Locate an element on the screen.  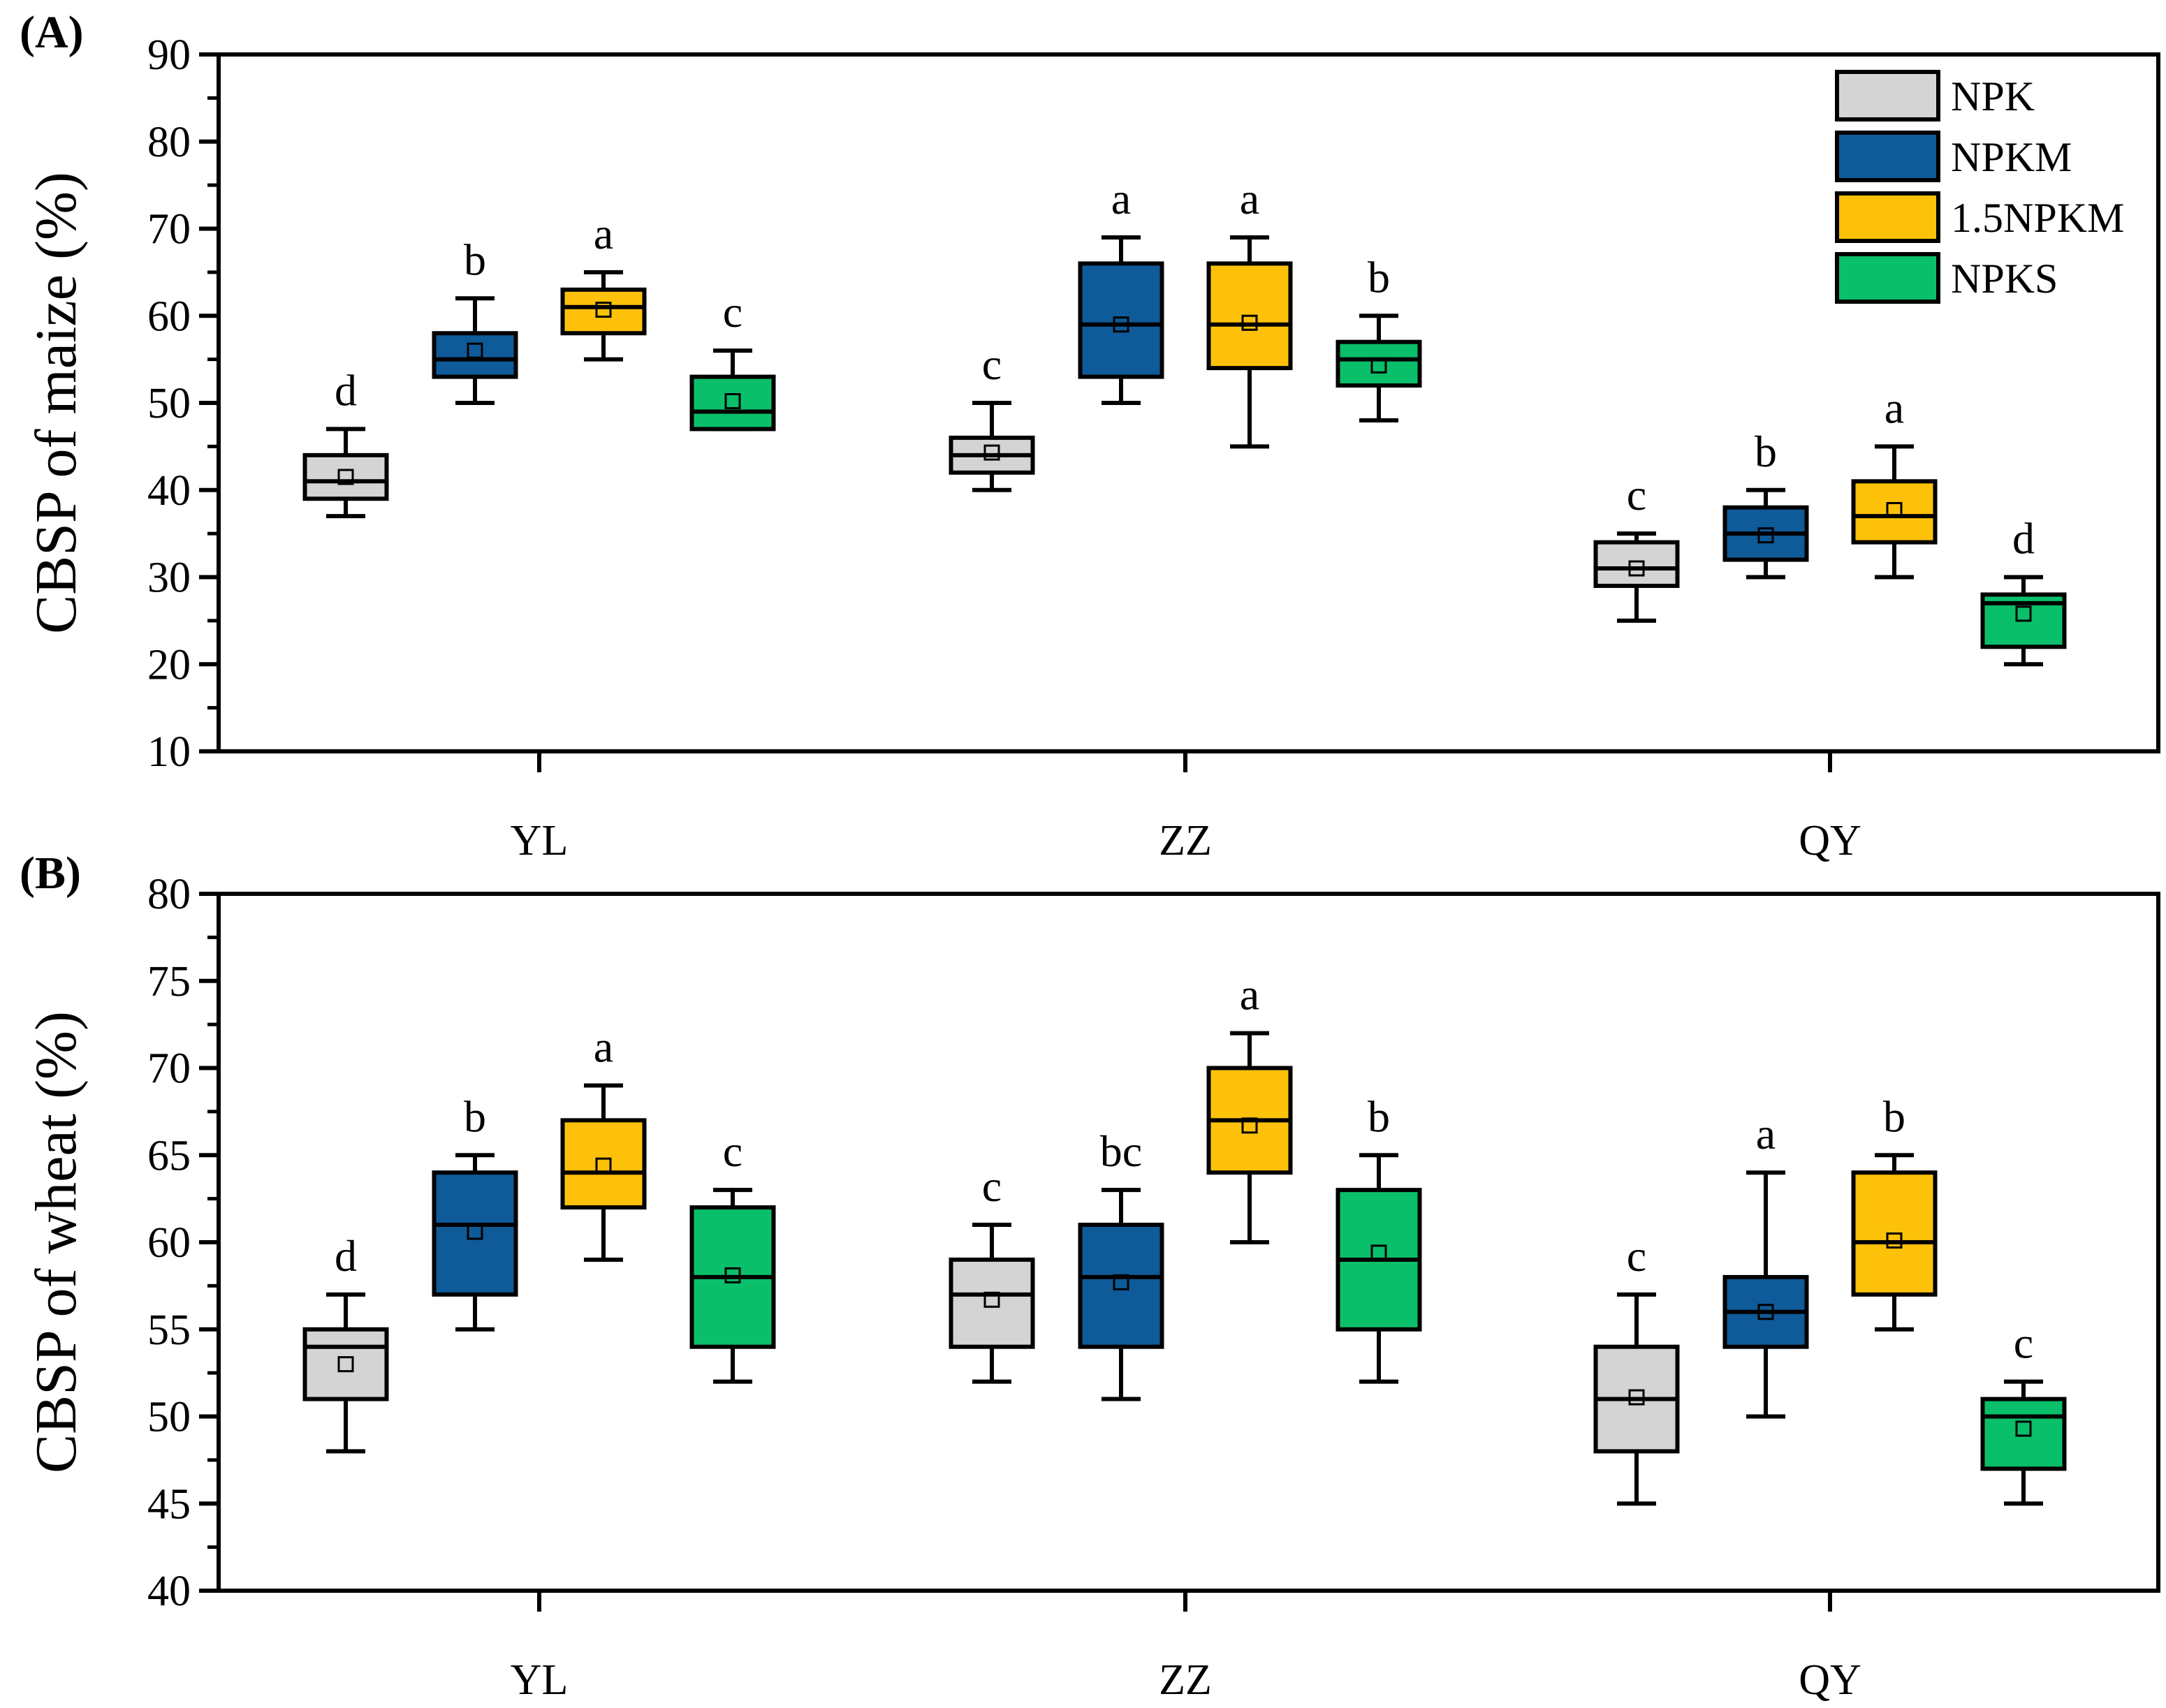
box-npk-yl: d is located at coordinates (345, 1342).